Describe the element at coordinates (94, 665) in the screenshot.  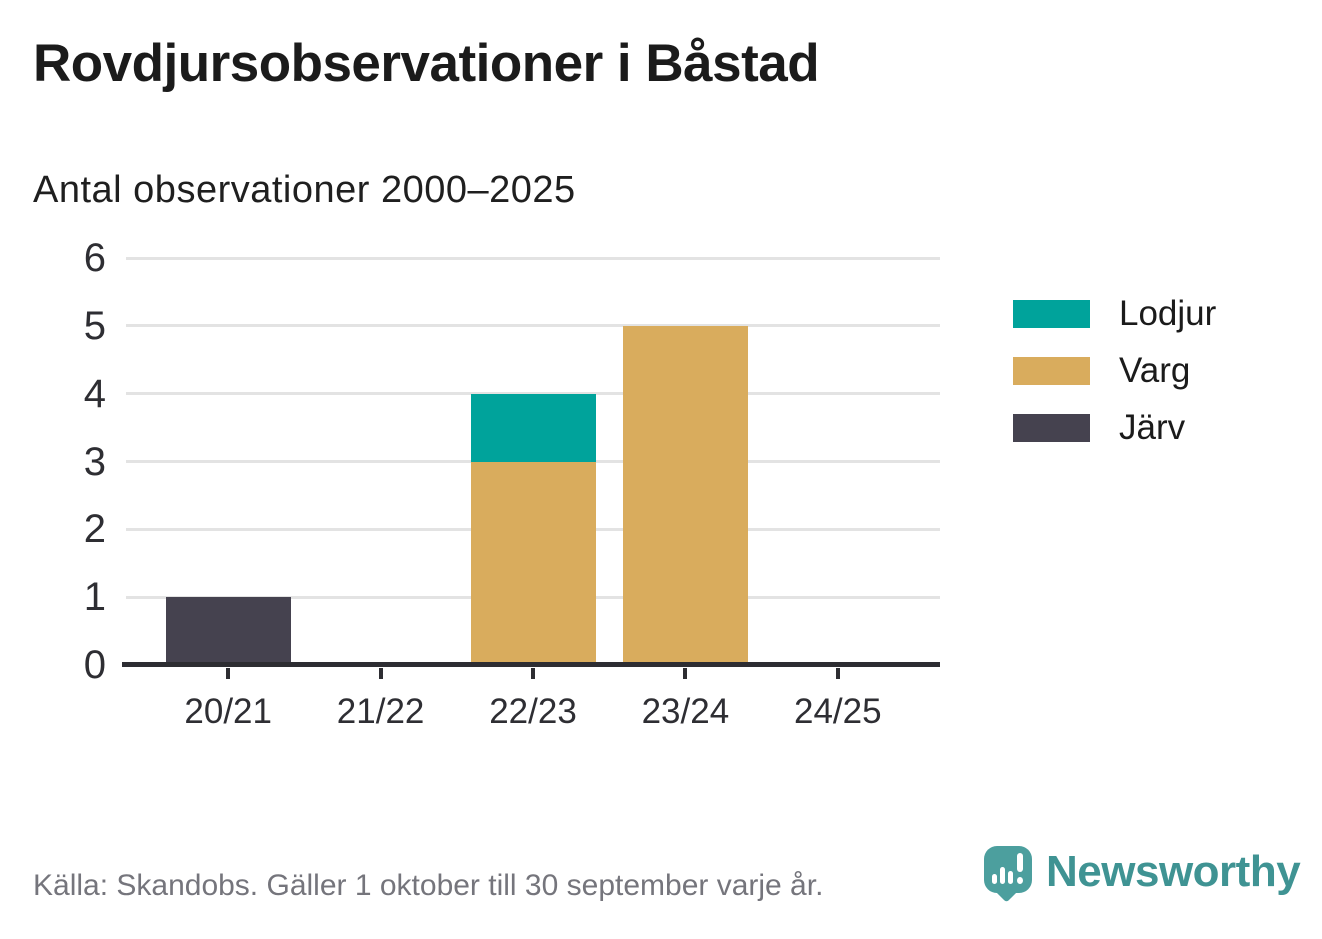
I see `y-tick-label: 0` at that location.